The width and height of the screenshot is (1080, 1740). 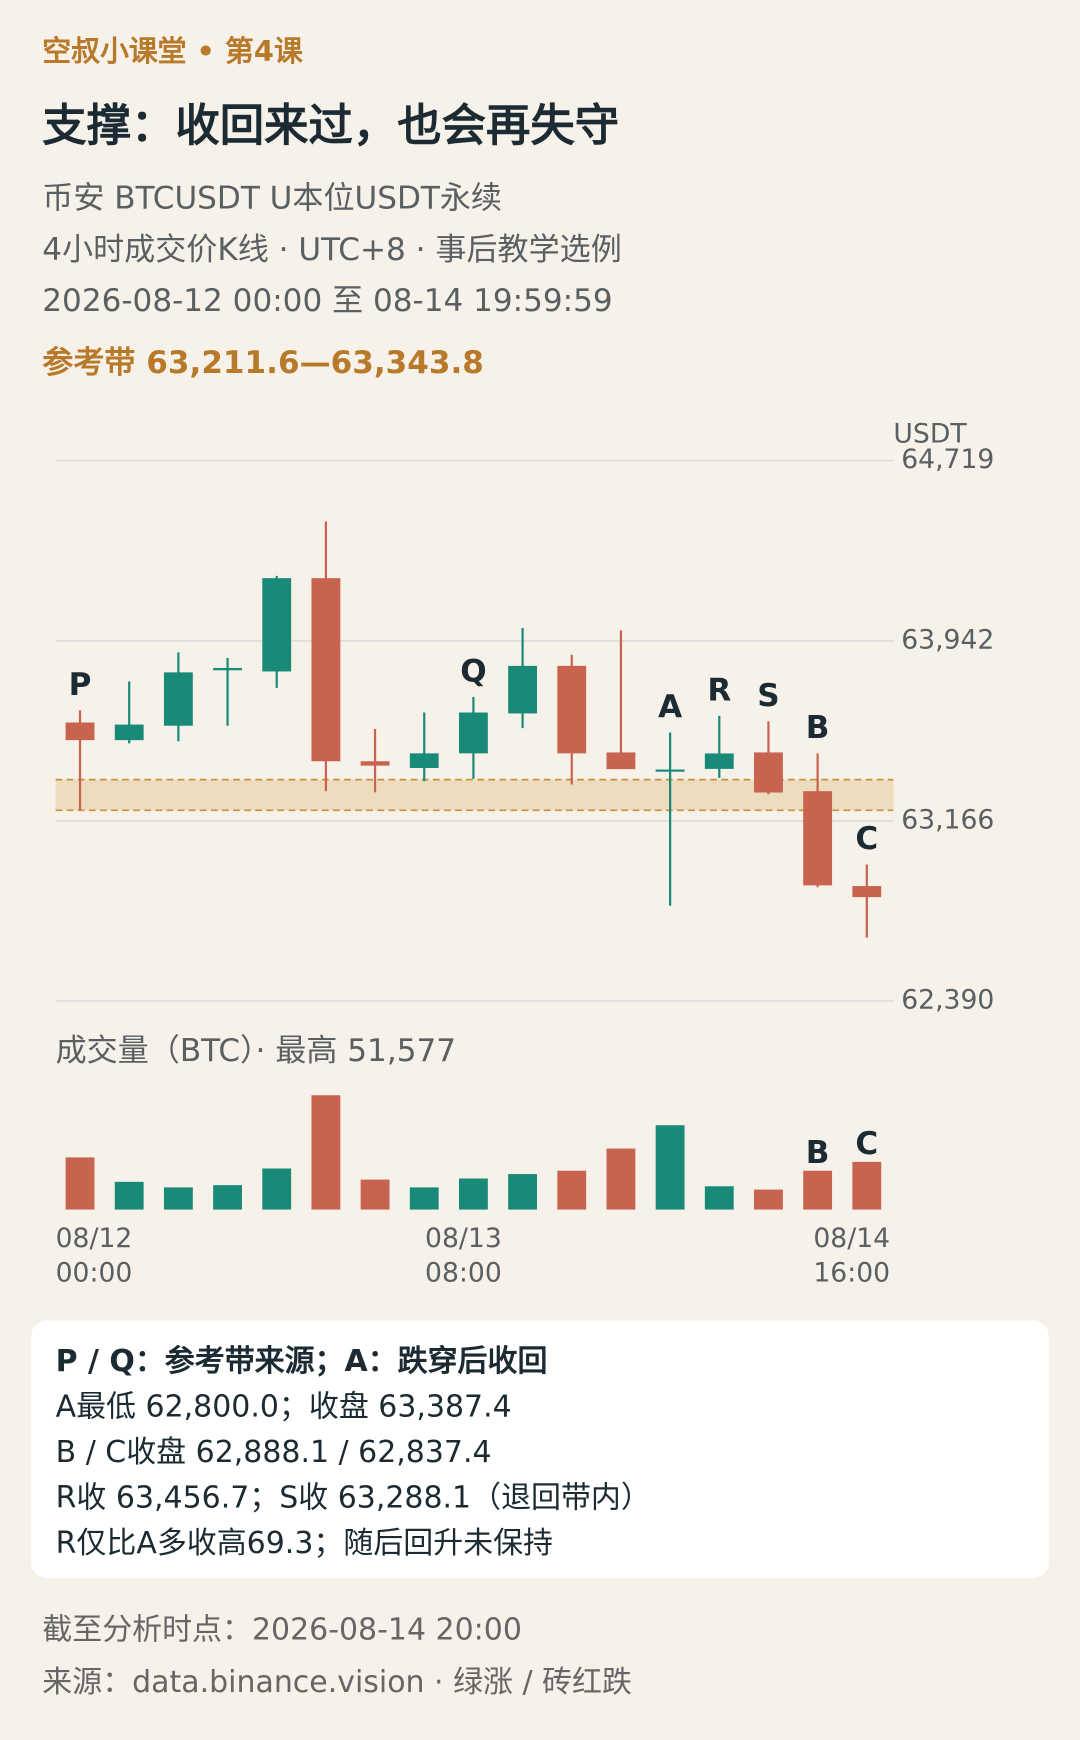 What do you see at coordinates (172, 51) in the screenshot?
I see `kicker: 空叔小课堂 • 第4课` at bounding box center [172, 51].